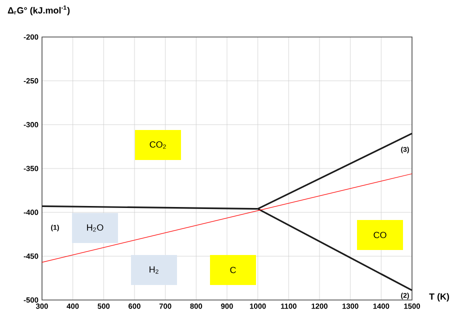 This screenshot has width=455, height=335. What do you see at coordinates (154, 270) in the screenshot?
I see `annotation: H$_{2}$` at bounding box center [154, 270].